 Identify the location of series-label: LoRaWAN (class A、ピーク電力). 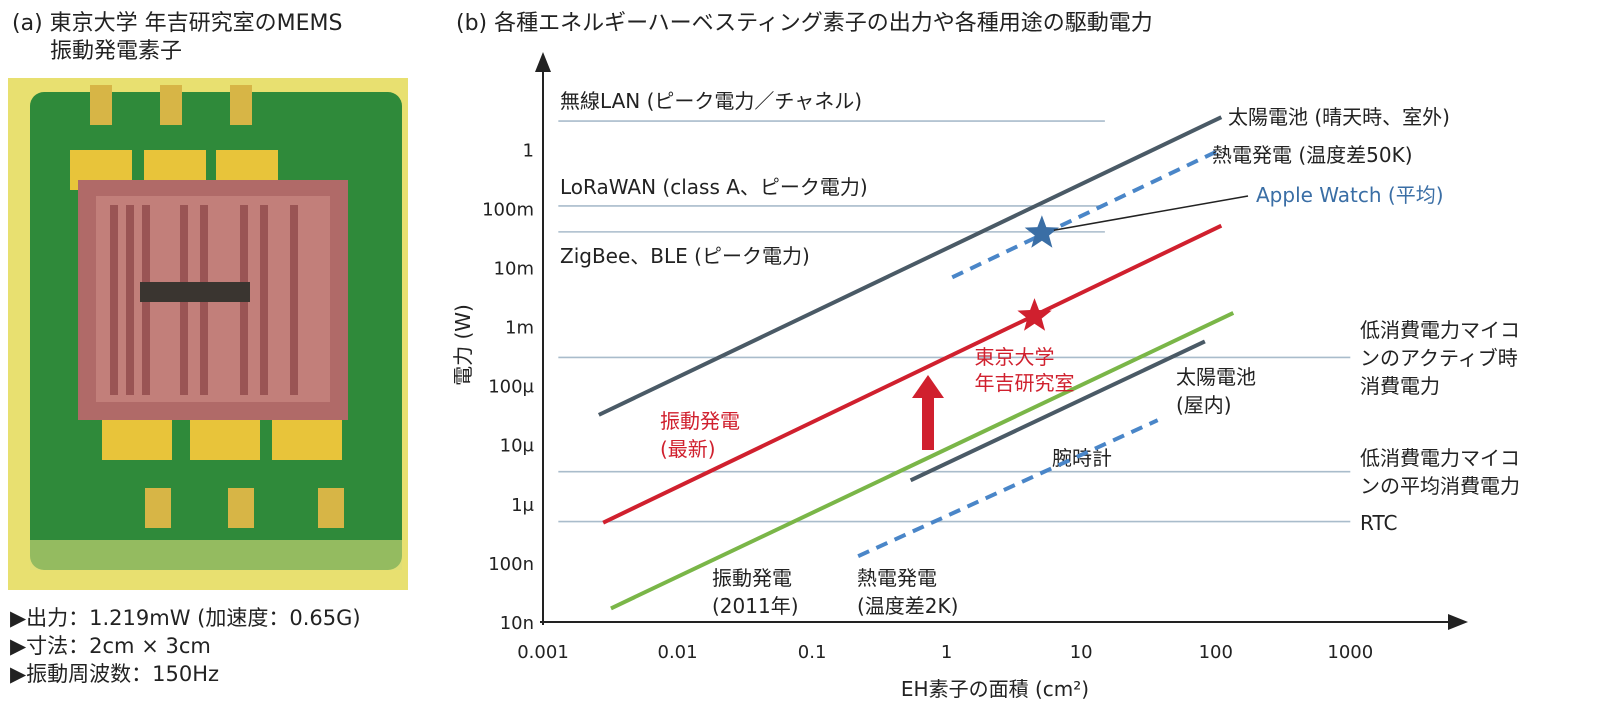
(714, 187).